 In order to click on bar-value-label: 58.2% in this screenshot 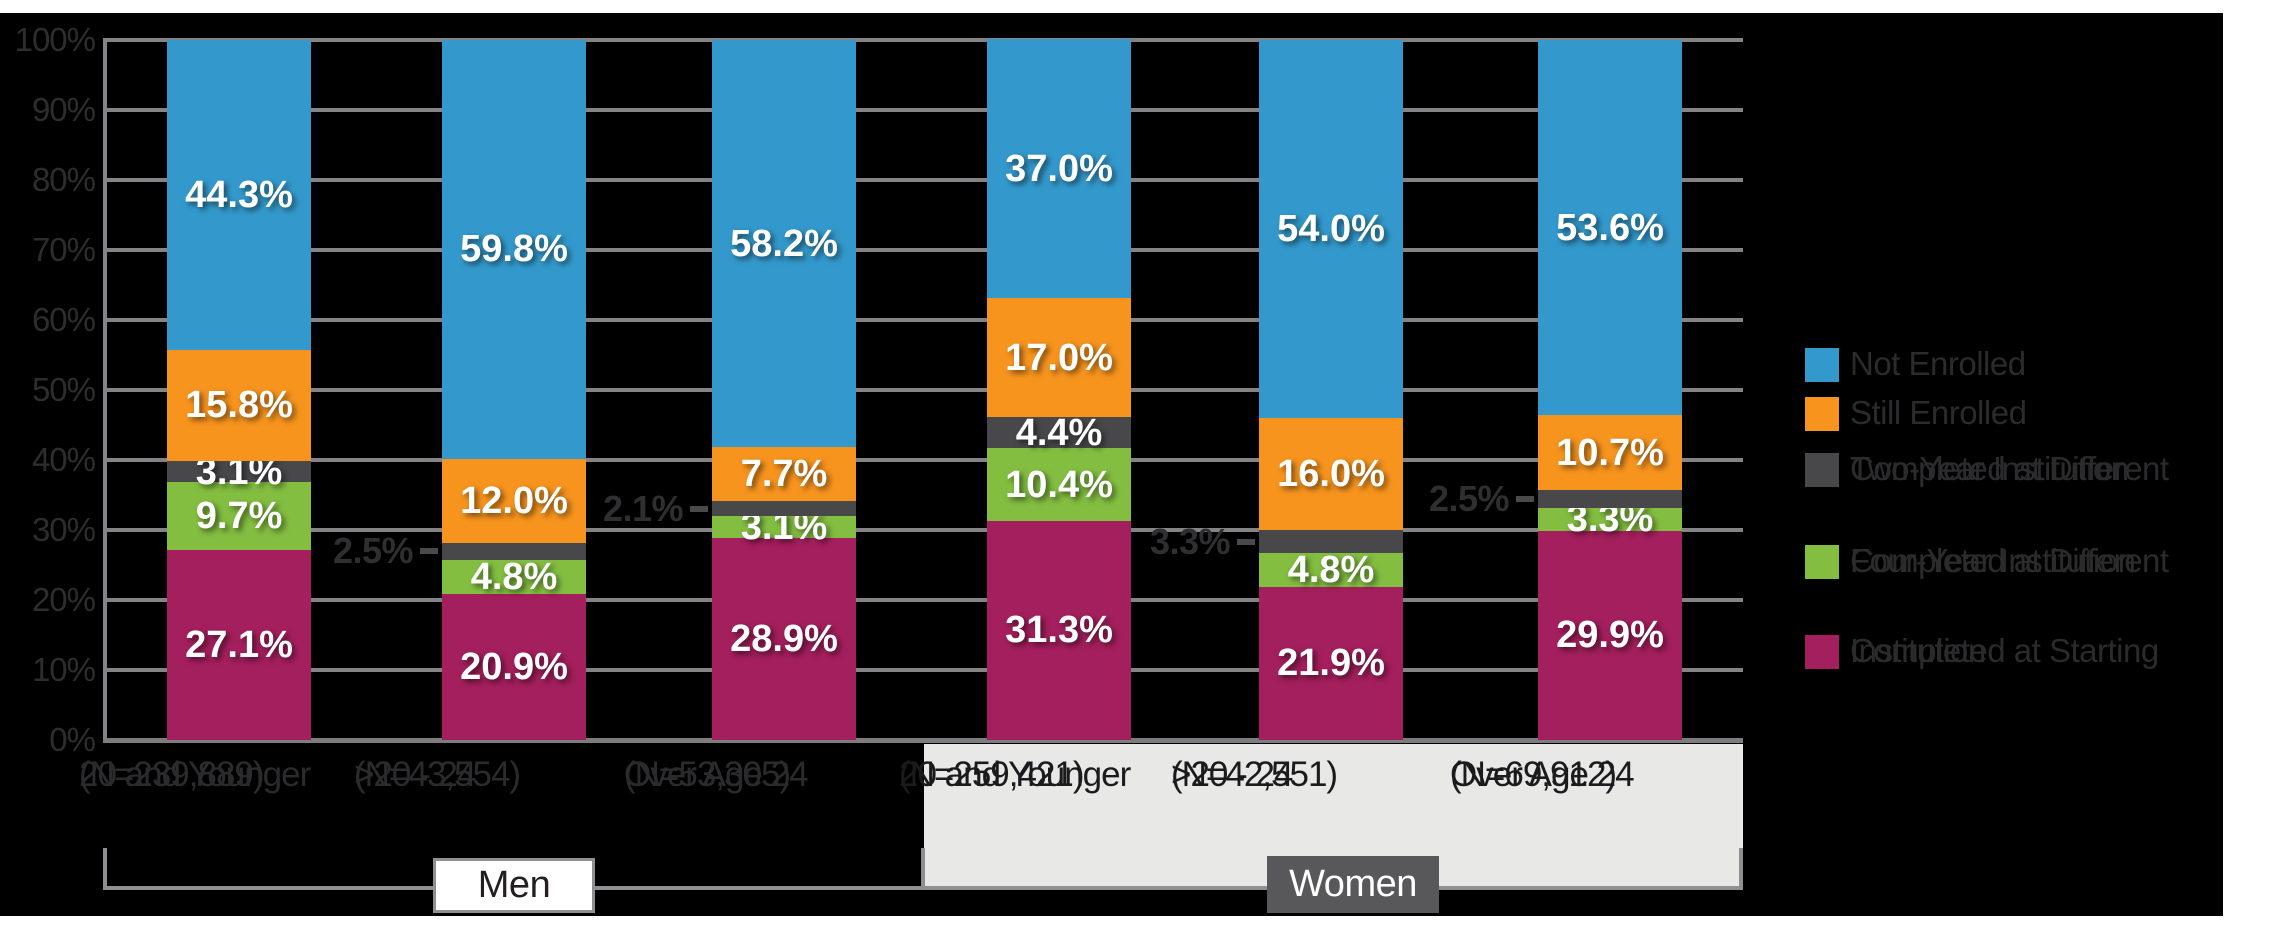, I will do `click(784, 243)`.